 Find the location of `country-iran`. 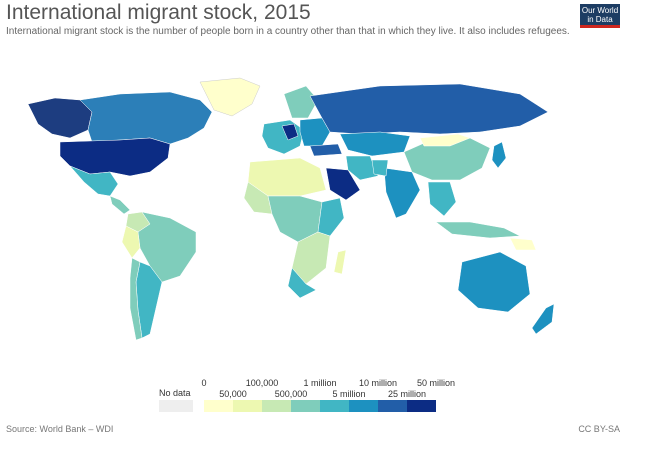

country-iran is located at coordinates (362, 168).